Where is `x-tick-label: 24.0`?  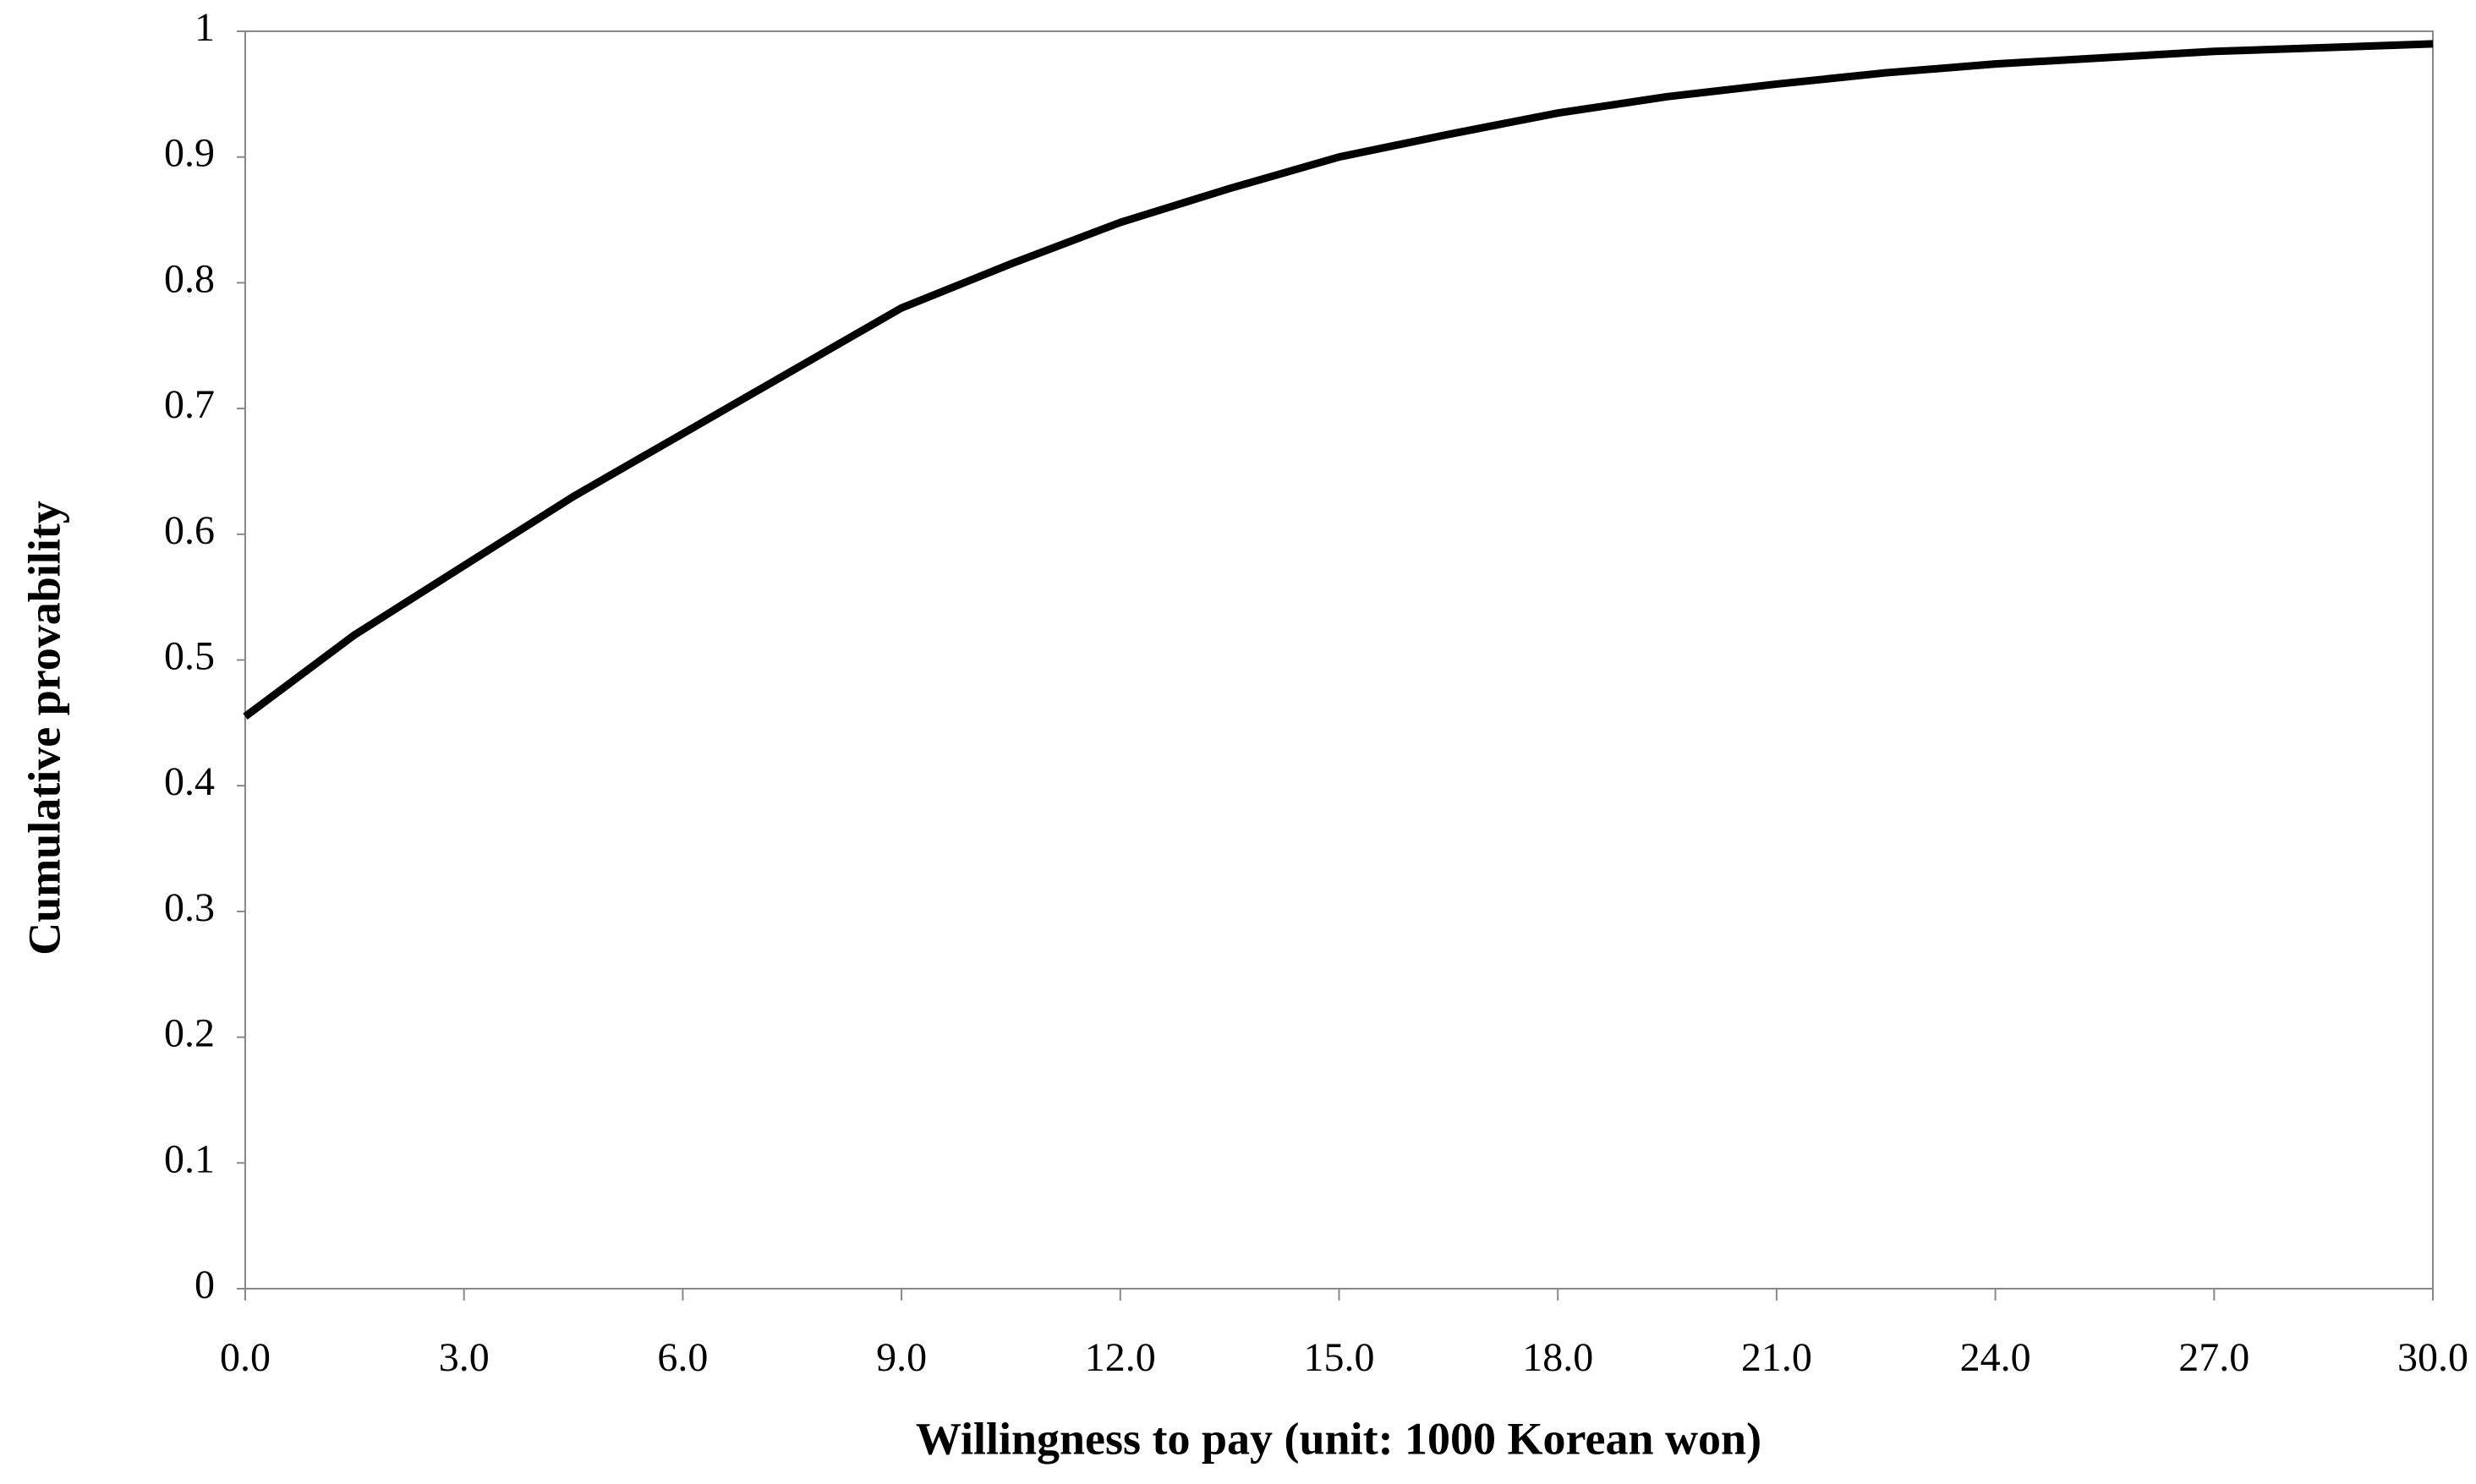 x-tick-label: 24.0 is located at coordinates (1995, 1357).